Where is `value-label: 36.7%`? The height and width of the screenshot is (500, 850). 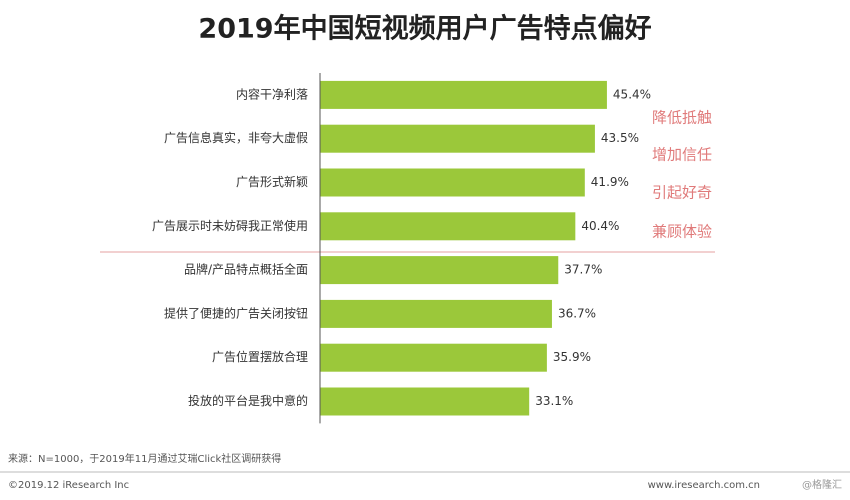
value-label: 36.7% is located at coordinates (577, 313).